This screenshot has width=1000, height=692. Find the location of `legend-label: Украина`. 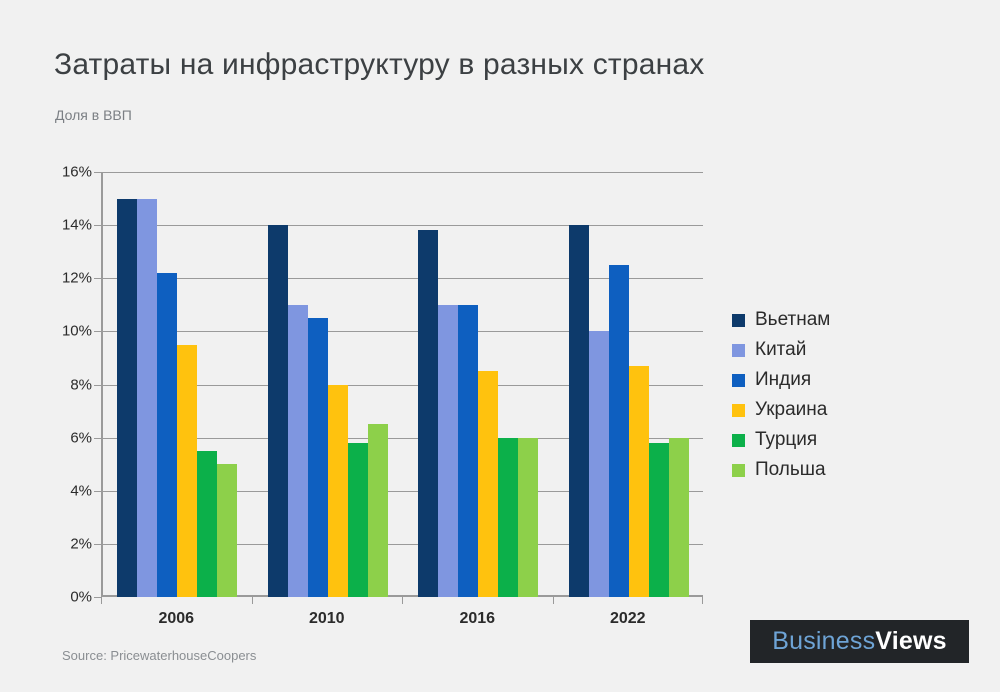

legend-label: Украина is located at coordinates (791, 409).